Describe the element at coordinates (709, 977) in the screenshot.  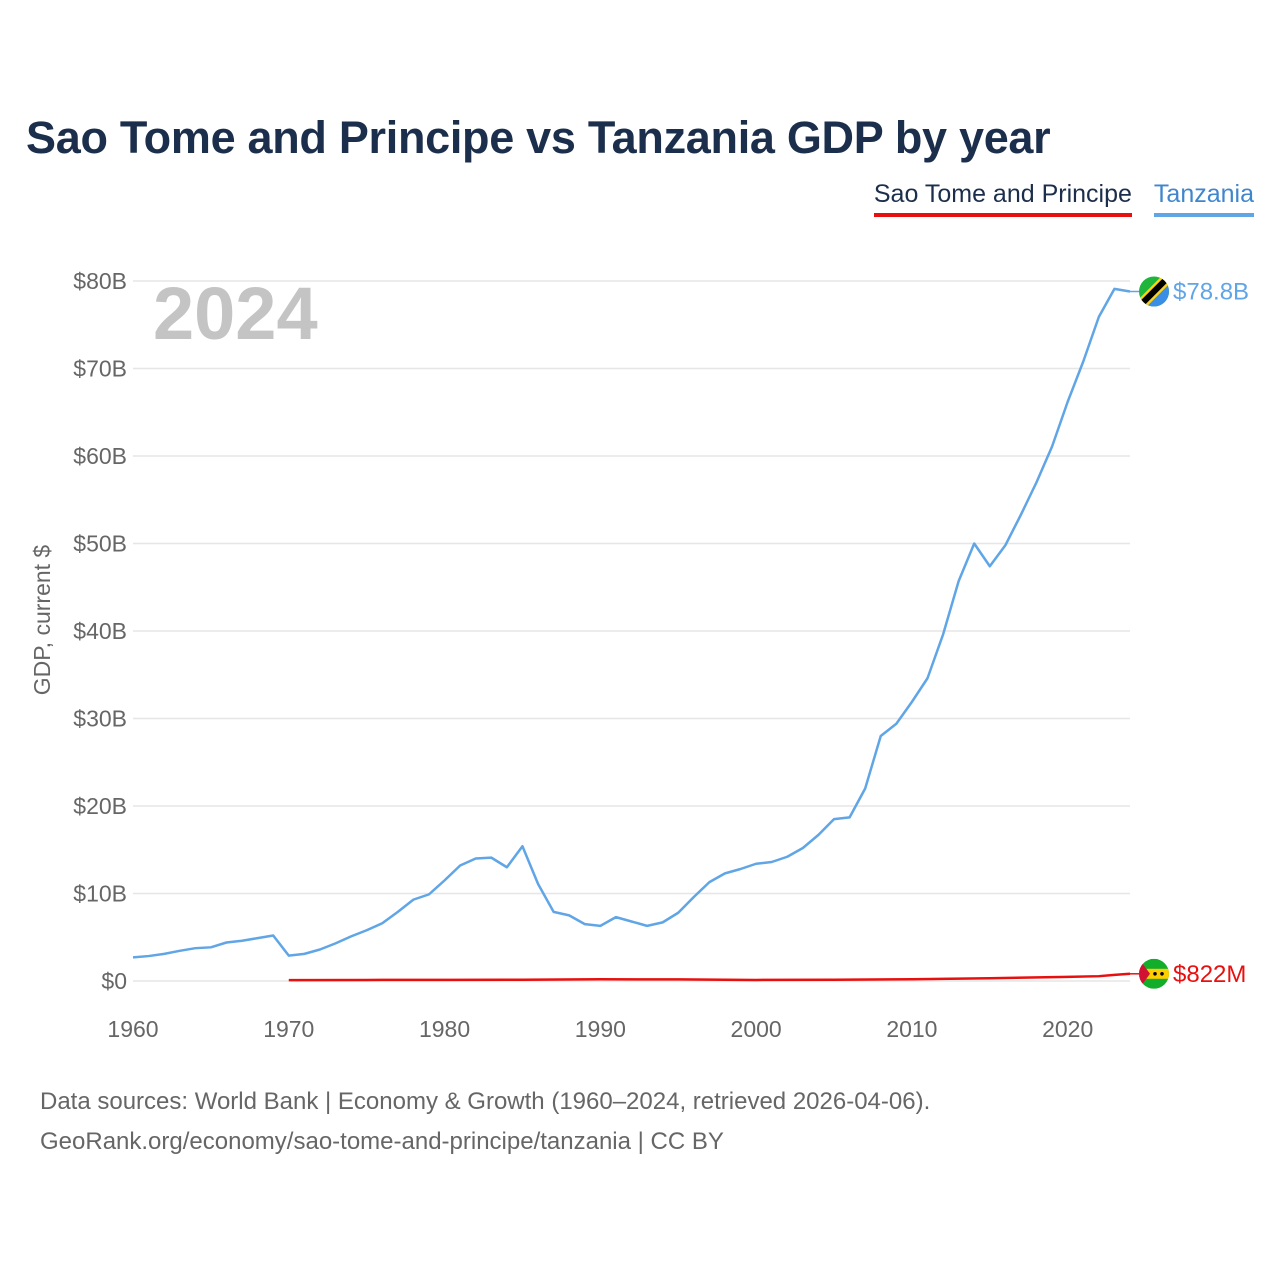
I see `series-line-sao-tome-and-principe` at that location.